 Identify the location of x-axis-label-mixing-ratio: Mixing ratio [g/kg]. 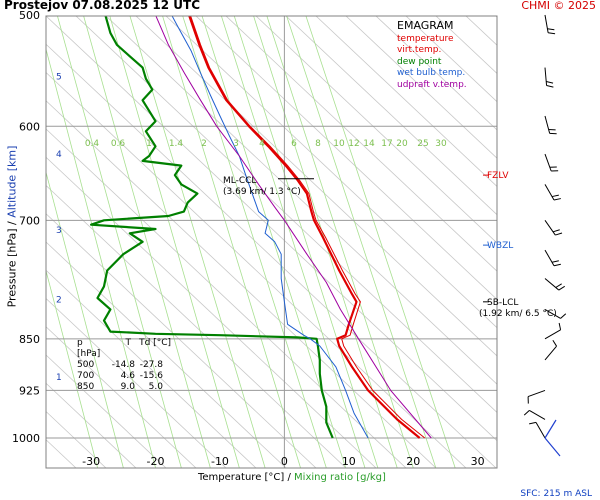
(340, 477).